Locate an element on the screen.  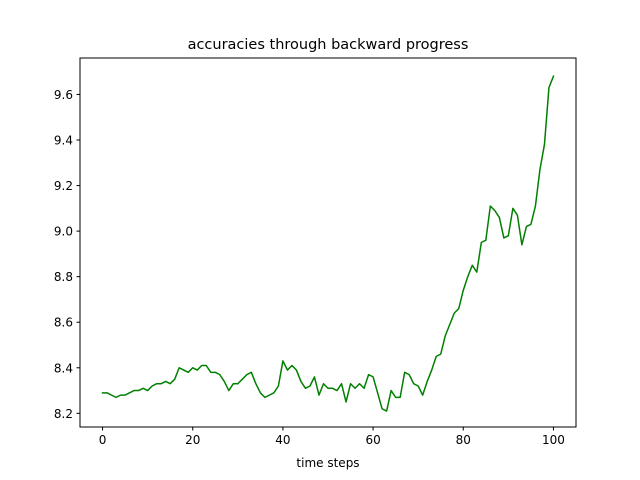
x-tick-label: 80 is located at coordinates (463, 440).